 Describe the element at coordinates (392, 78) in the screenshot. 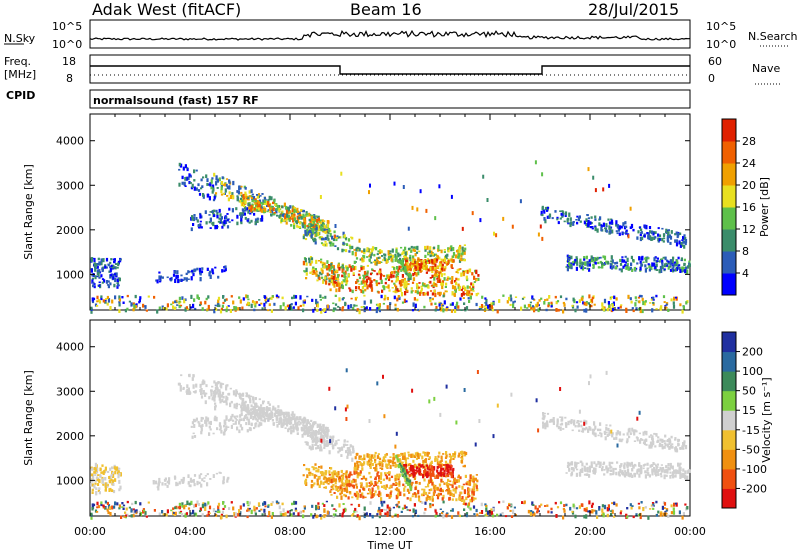

I see `freq-panel: Freq. [MHz] 18 8 60 0 Nave CPID` at that location.